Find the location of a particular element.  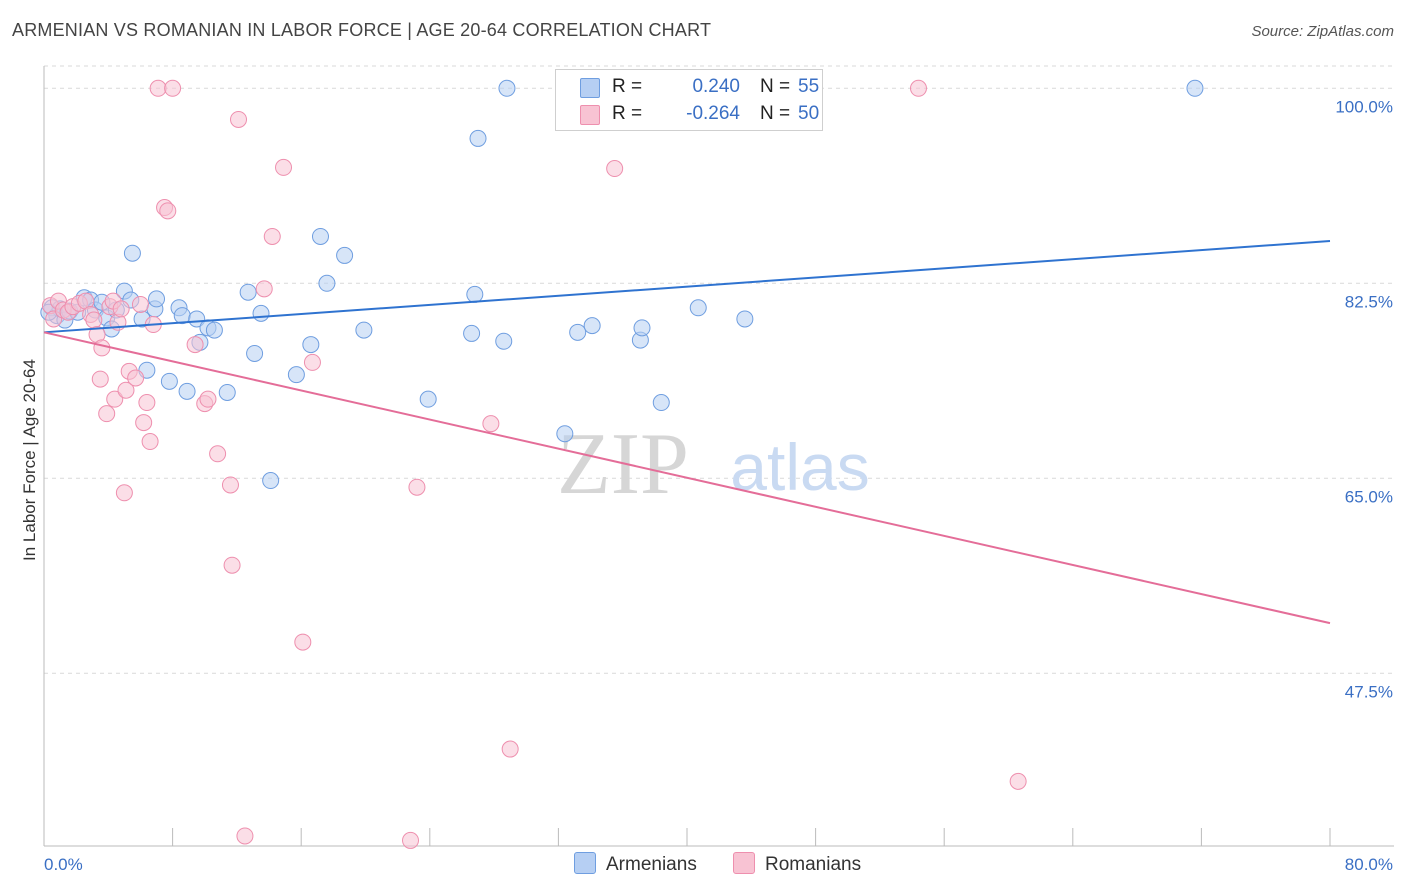

y-tick-label: 82.5% is located at coordinates (1369, 301).